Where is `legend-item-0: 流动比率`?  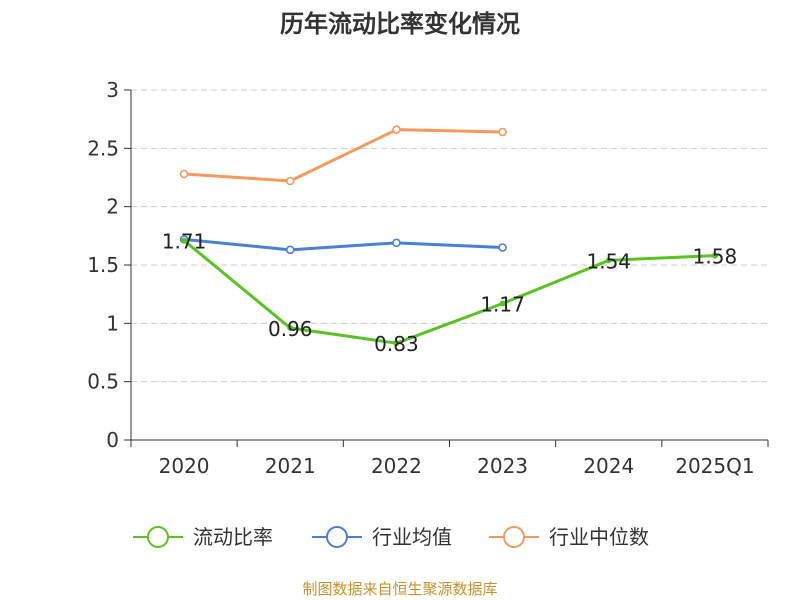 legend-item-0: 流动比率 is located at coordinates (203, 537).